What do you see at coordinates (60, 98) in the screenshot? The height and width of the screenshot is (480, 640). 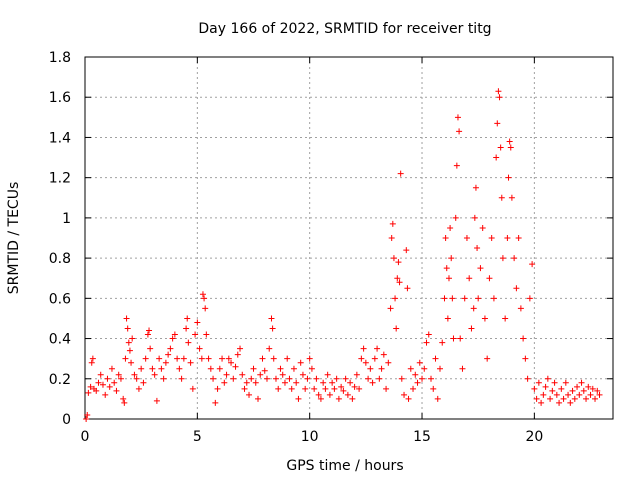 I see `y-tick-label: 1.6` at bounding box center [60, 98].